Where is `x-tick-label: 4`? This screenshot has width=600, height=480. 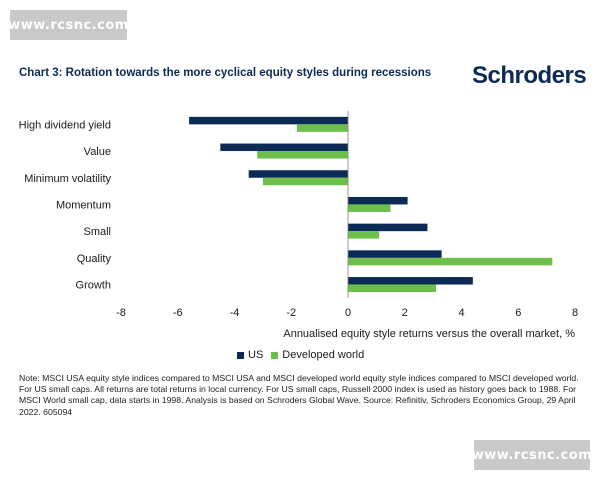 x-tick-label: 4 is located at coordinates (461, 313).